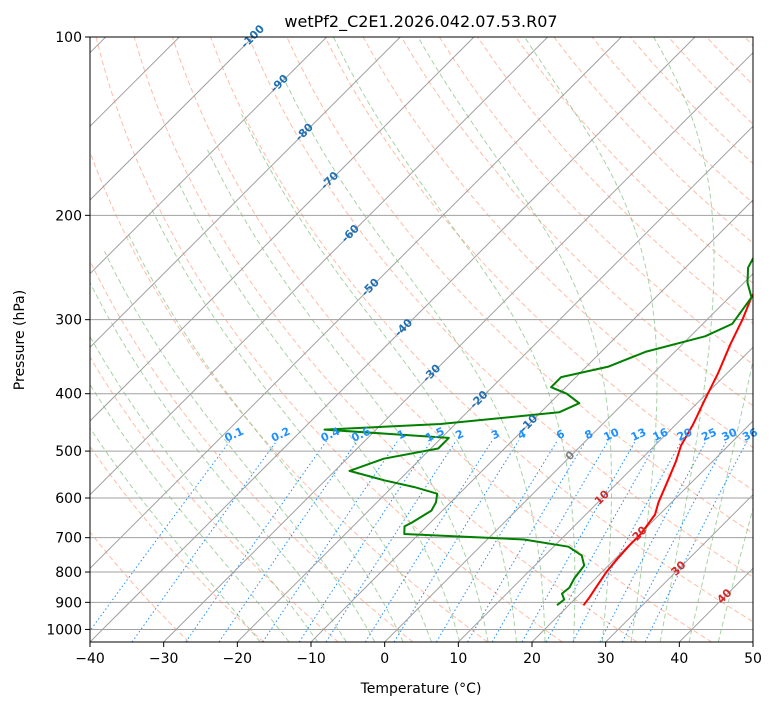 The image size is (775, 708). I want to click on x-tick-label: 20, so click(532, 659).